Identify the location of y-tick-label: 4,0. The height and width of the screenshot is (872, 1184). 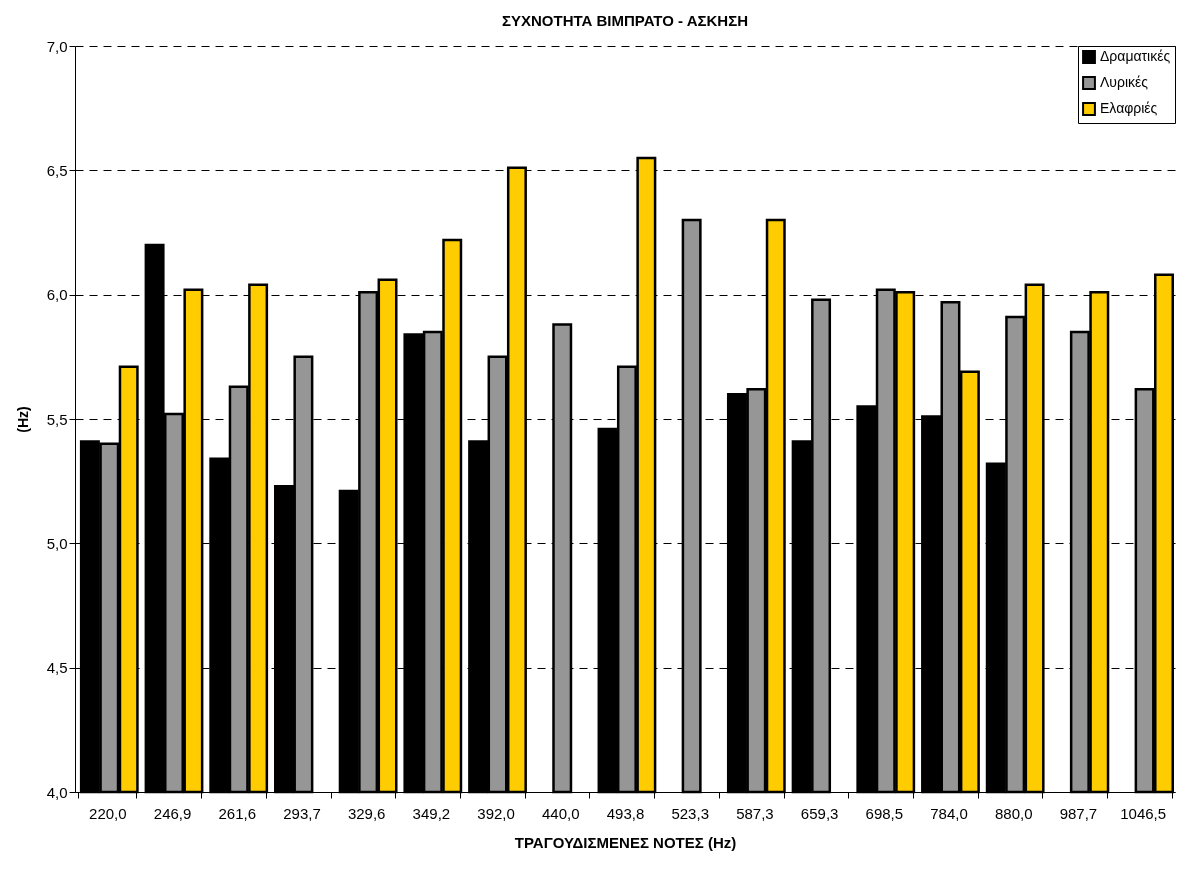
(57, 792).